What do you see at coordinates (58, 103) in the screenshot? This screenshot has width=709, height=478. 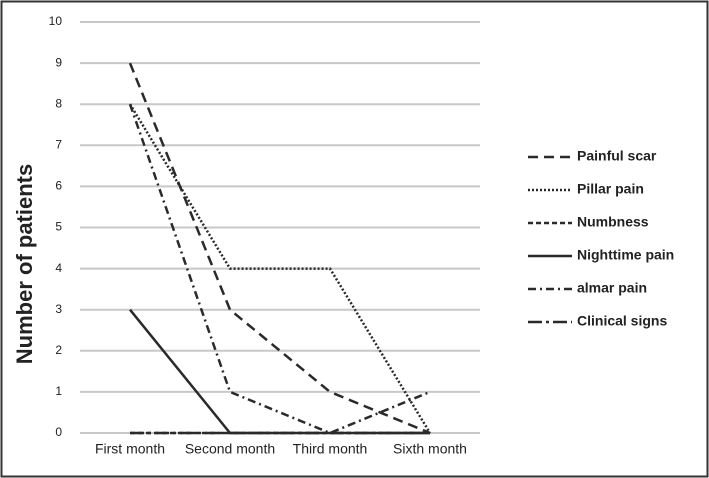 I see `y-tick-label: 8` at bounding box center [58, 103].